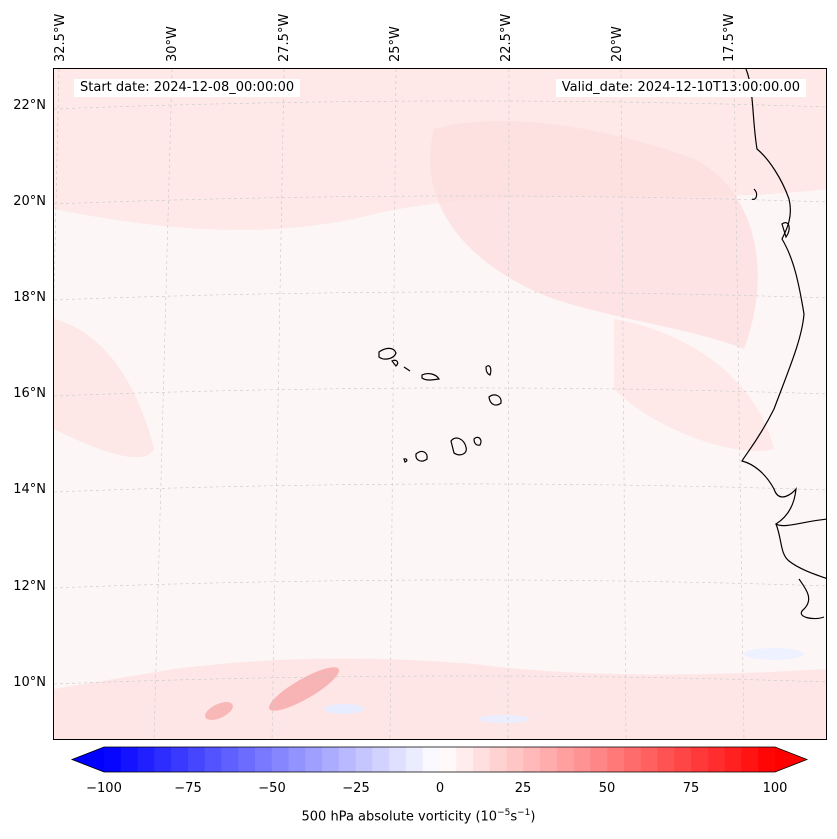 The height and width of the screenshot is (839, 837). I want to click on colorbar-tick-neg75: −75, so click(188, 788).